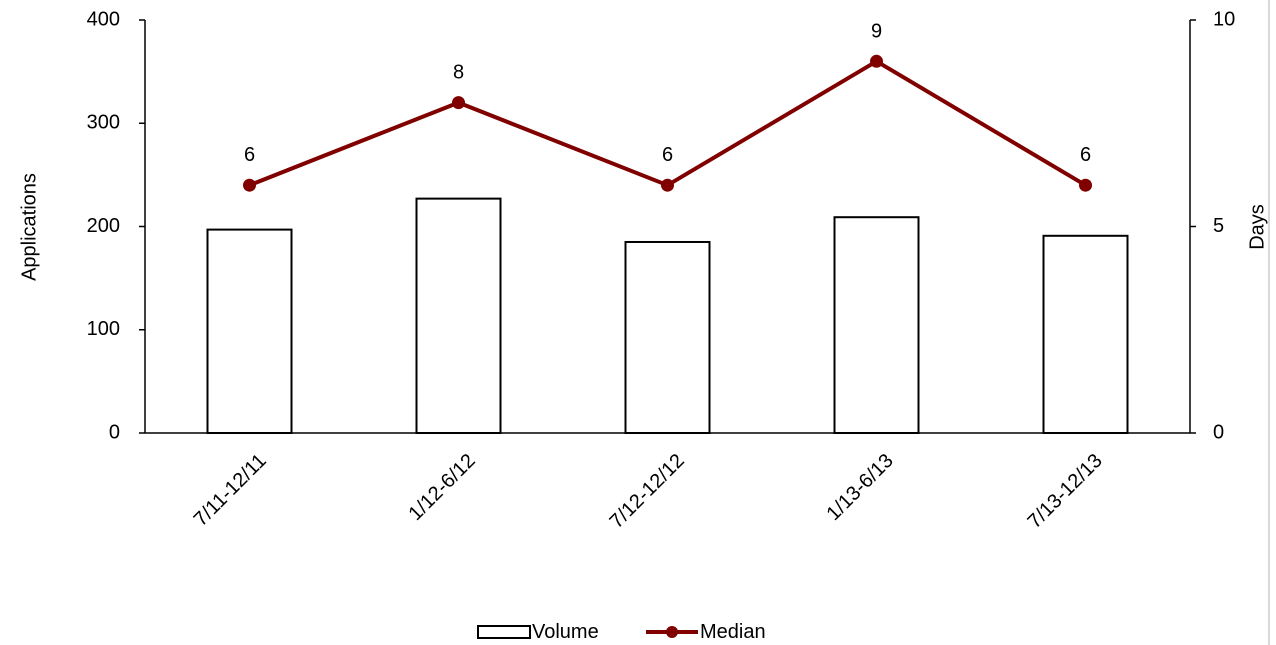 The height and width of the screenshot is (645, 1276). What do you see at coordinates (1218, 432) in the screenshot?
I see `right-tick-label-0: 0` at bounding box center [1218, 432].